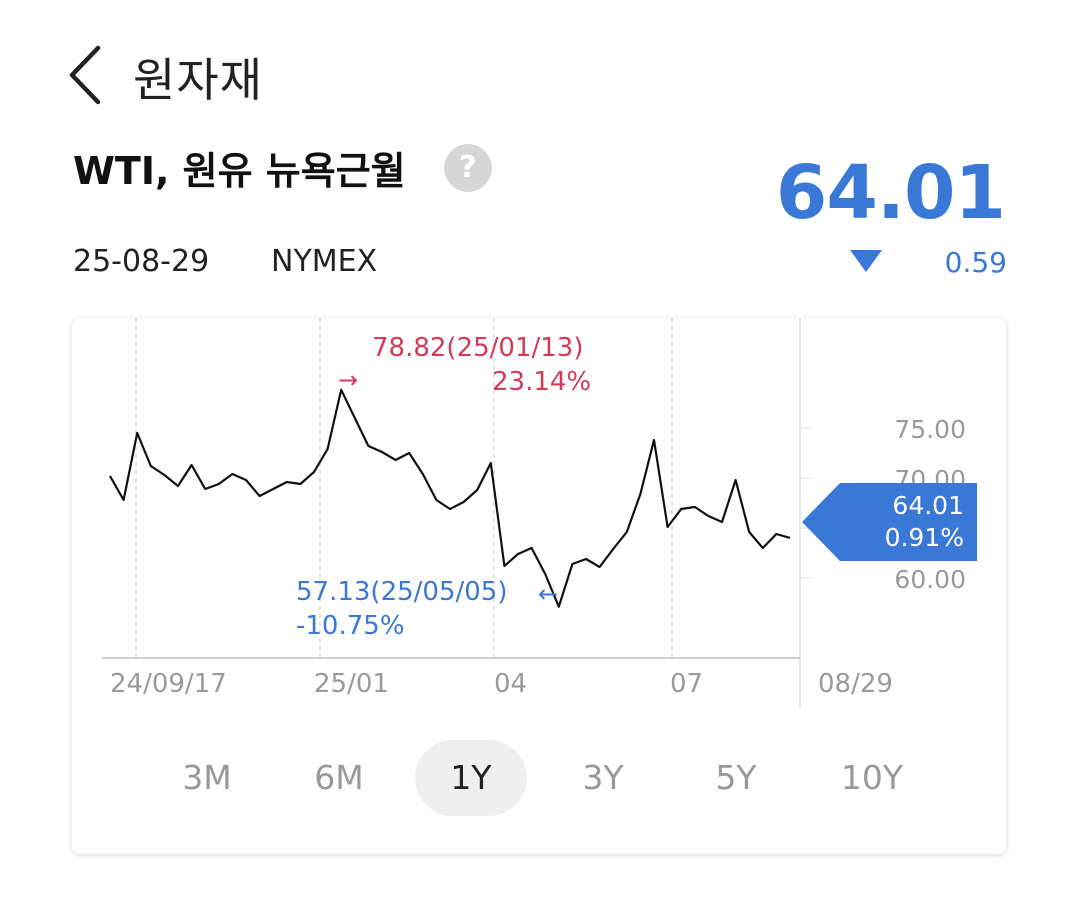 Image resolution: width=1079 pixels, height=901 pixels. What do you see at coordinates (198, 80) in the screenshot?
I see `page-title: 원자재` at bounding box center [198, 80].